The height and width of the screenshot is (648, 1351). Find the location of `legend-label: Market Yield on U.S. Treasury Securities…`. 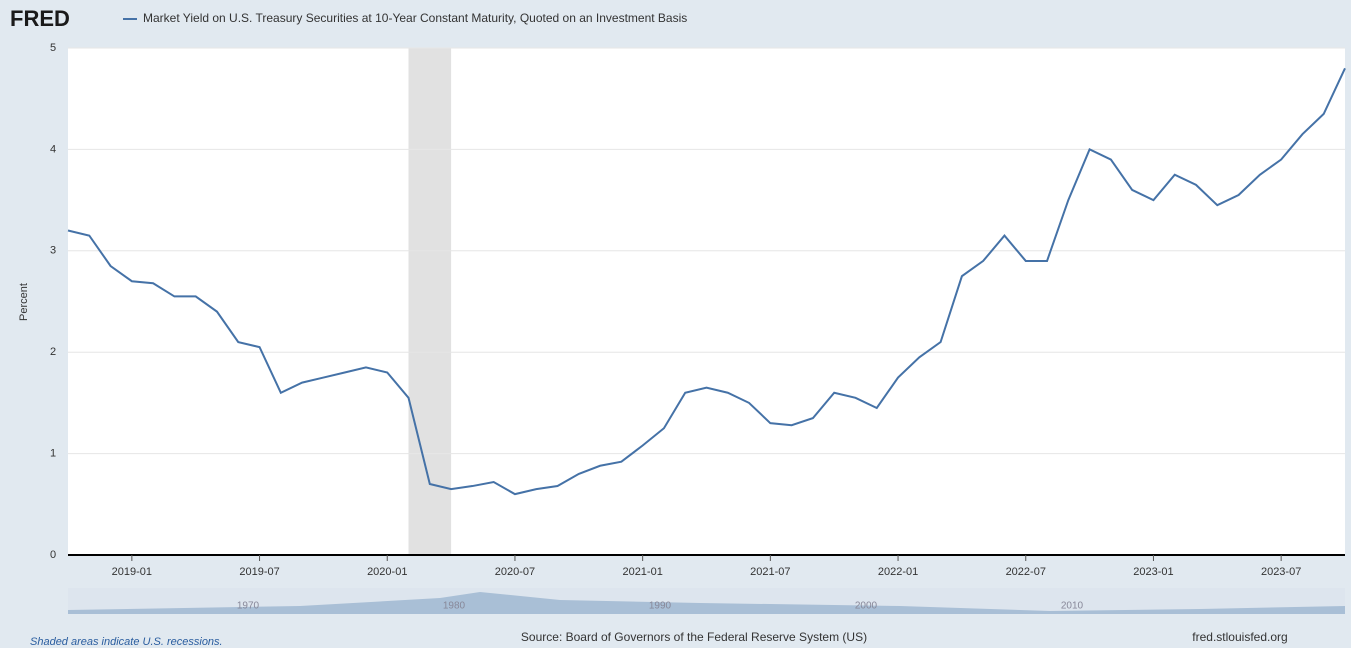

legend-label: Market Yield on U.S. Treasury Securities… is located at coordinates (415, 18).